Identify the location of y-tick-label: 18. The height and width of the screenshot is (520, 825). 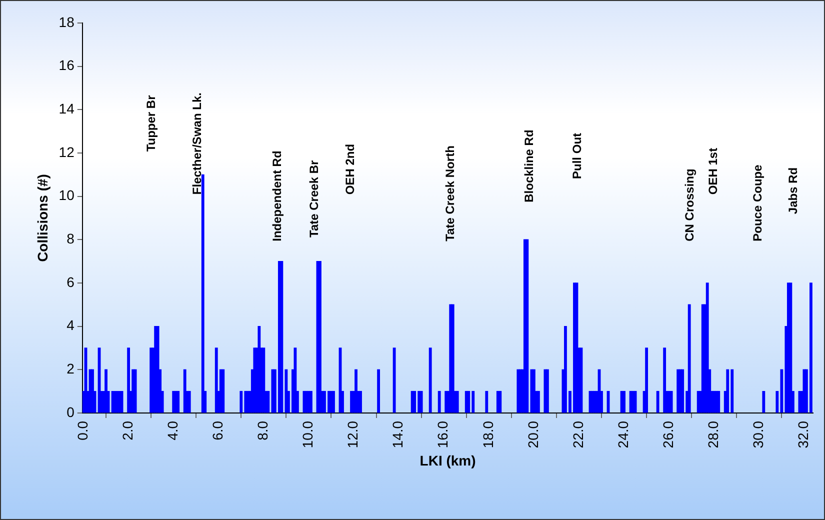
(66, 22).